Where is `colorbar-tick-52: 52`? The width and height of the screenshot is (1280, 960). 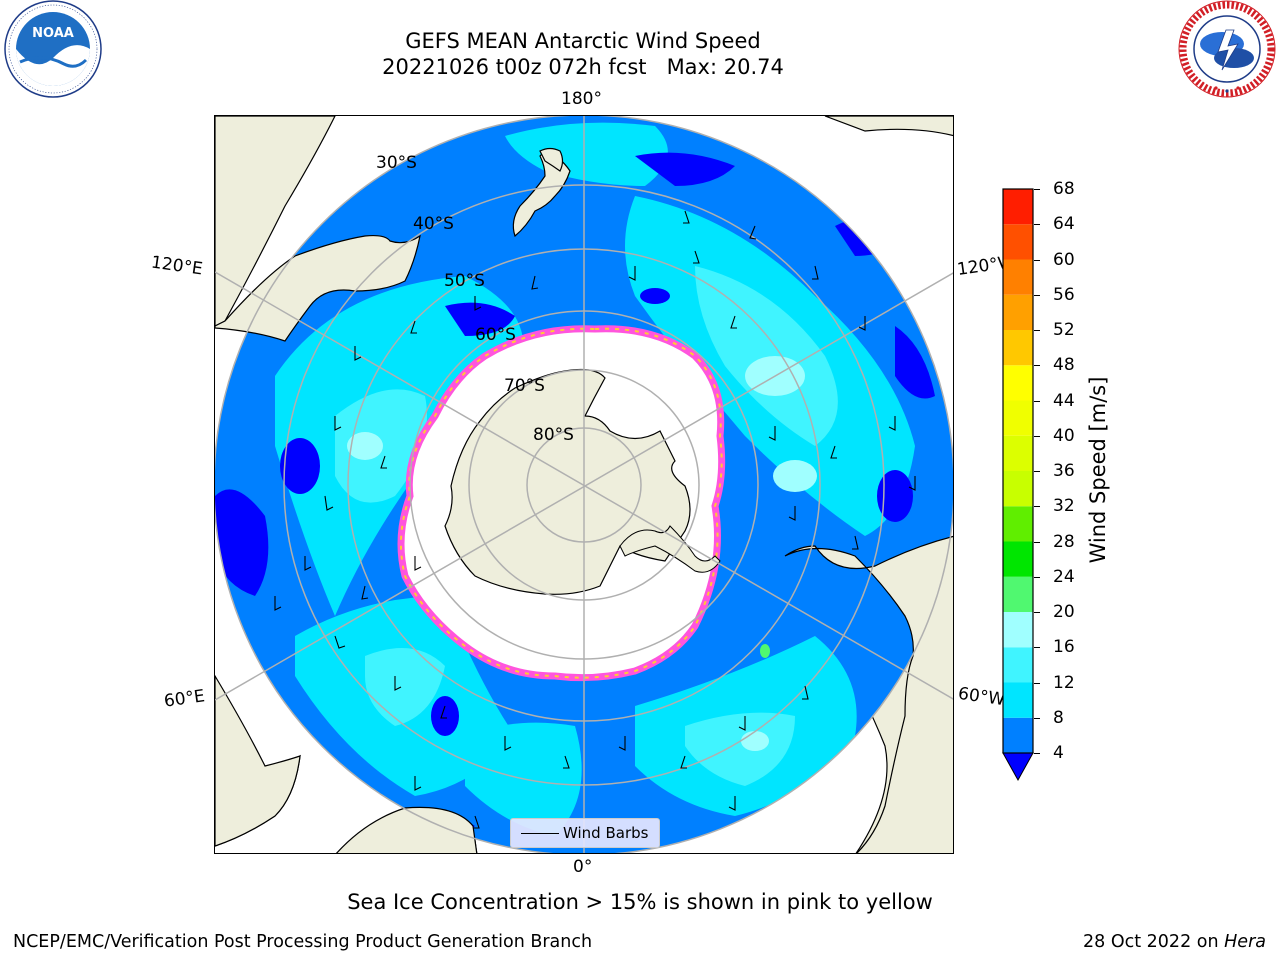 colorbar-tick-52: 52 is located at coordinates (1064, 330).